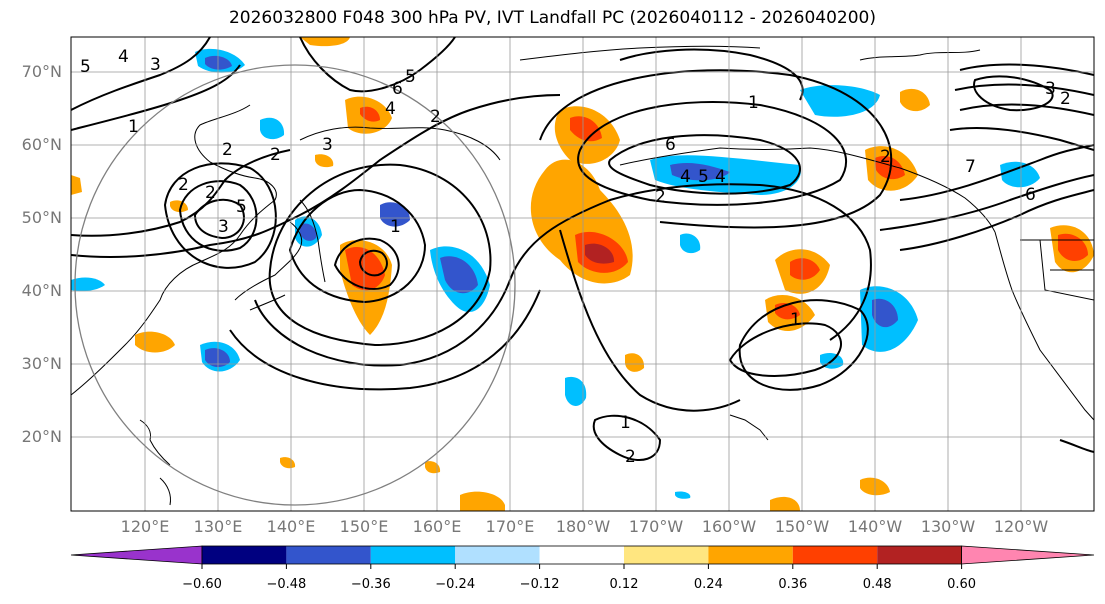 Image resolution: width=1105 pixels, height=604 pixels. What do you see at coordinates (218, 526) in the screenshot?
I see `lon-label: 130°E` at bounding box center [218, 526].